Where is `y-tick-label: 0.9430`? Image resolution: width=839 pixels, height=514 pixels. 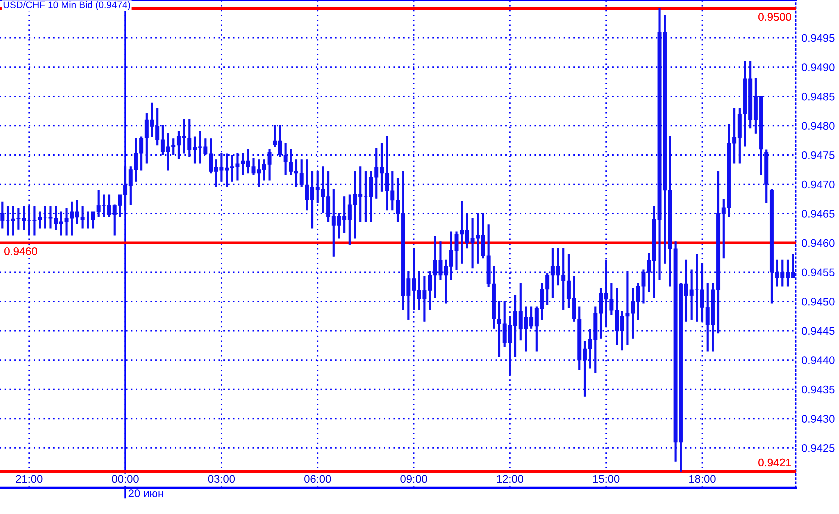
y-tick-label: 0.9430 is located at coordinates (818, 419).